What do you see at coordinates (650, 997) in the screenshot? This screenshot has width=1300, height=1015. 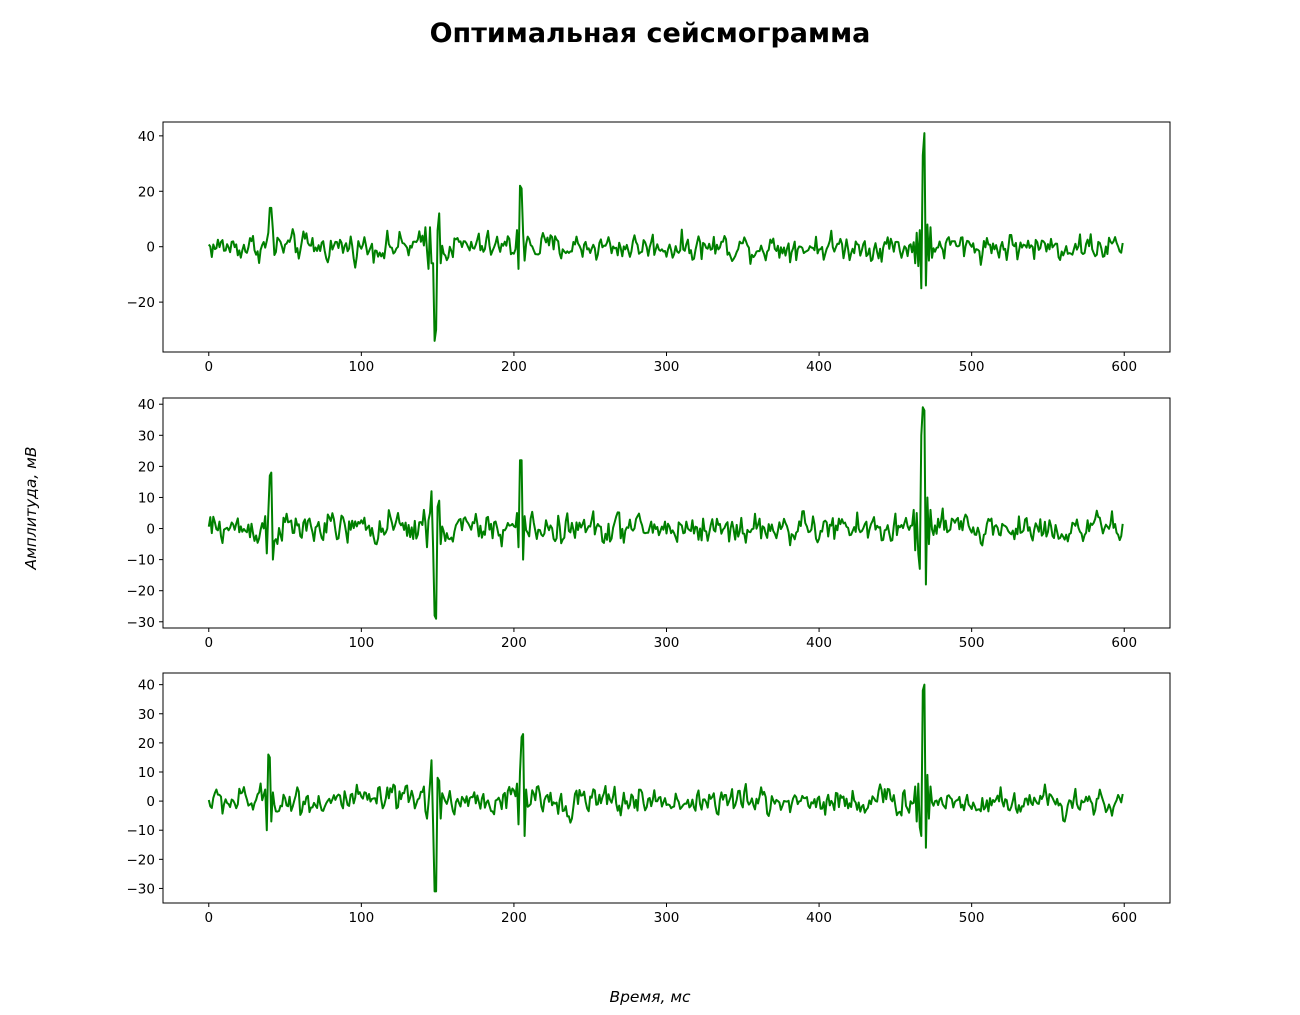 I see `x-axis-label: Время, мс` at bounding box center [650, 997].